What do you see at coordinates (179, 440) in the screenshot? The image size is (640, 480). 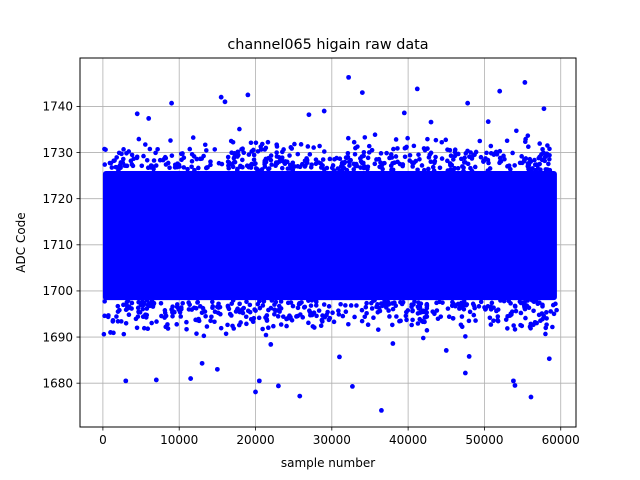 I see `x-tick-label: 10000` at bounding box center [179, 440].